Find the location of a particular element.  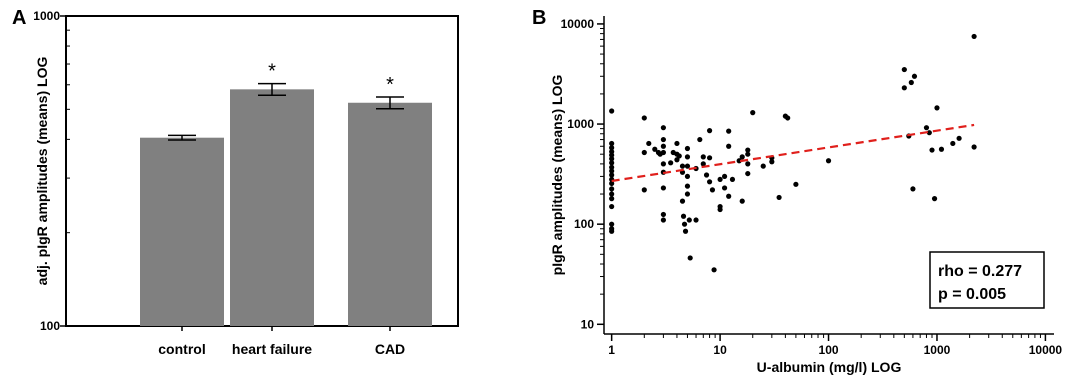

bar-heart-failure is located at coordinates (272, 208).